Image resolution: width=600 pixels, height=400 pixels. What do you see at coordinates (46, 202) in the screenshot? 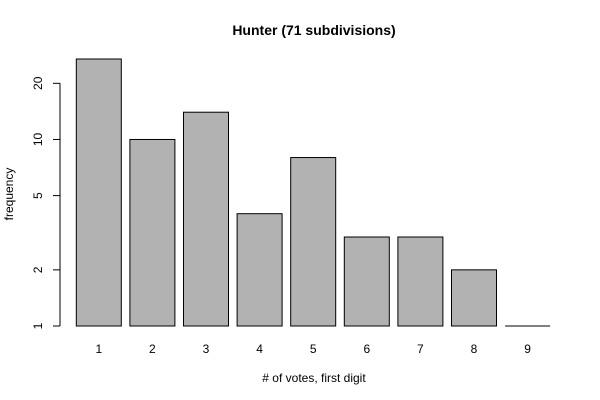
I see `y-axis: 1 2 5 10 20` at bounding box center [46, 202].